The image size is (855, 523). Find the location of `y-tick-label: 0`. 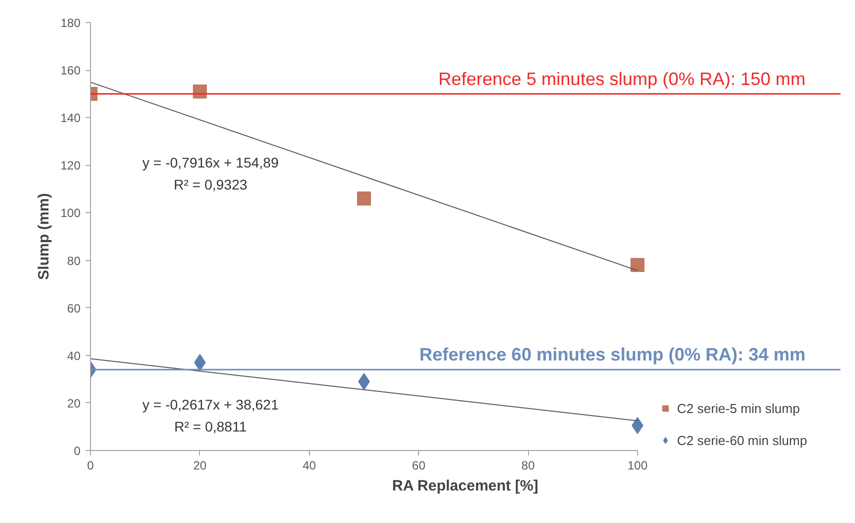

y-tick-label: 0 is located at coordinates (77, 451).